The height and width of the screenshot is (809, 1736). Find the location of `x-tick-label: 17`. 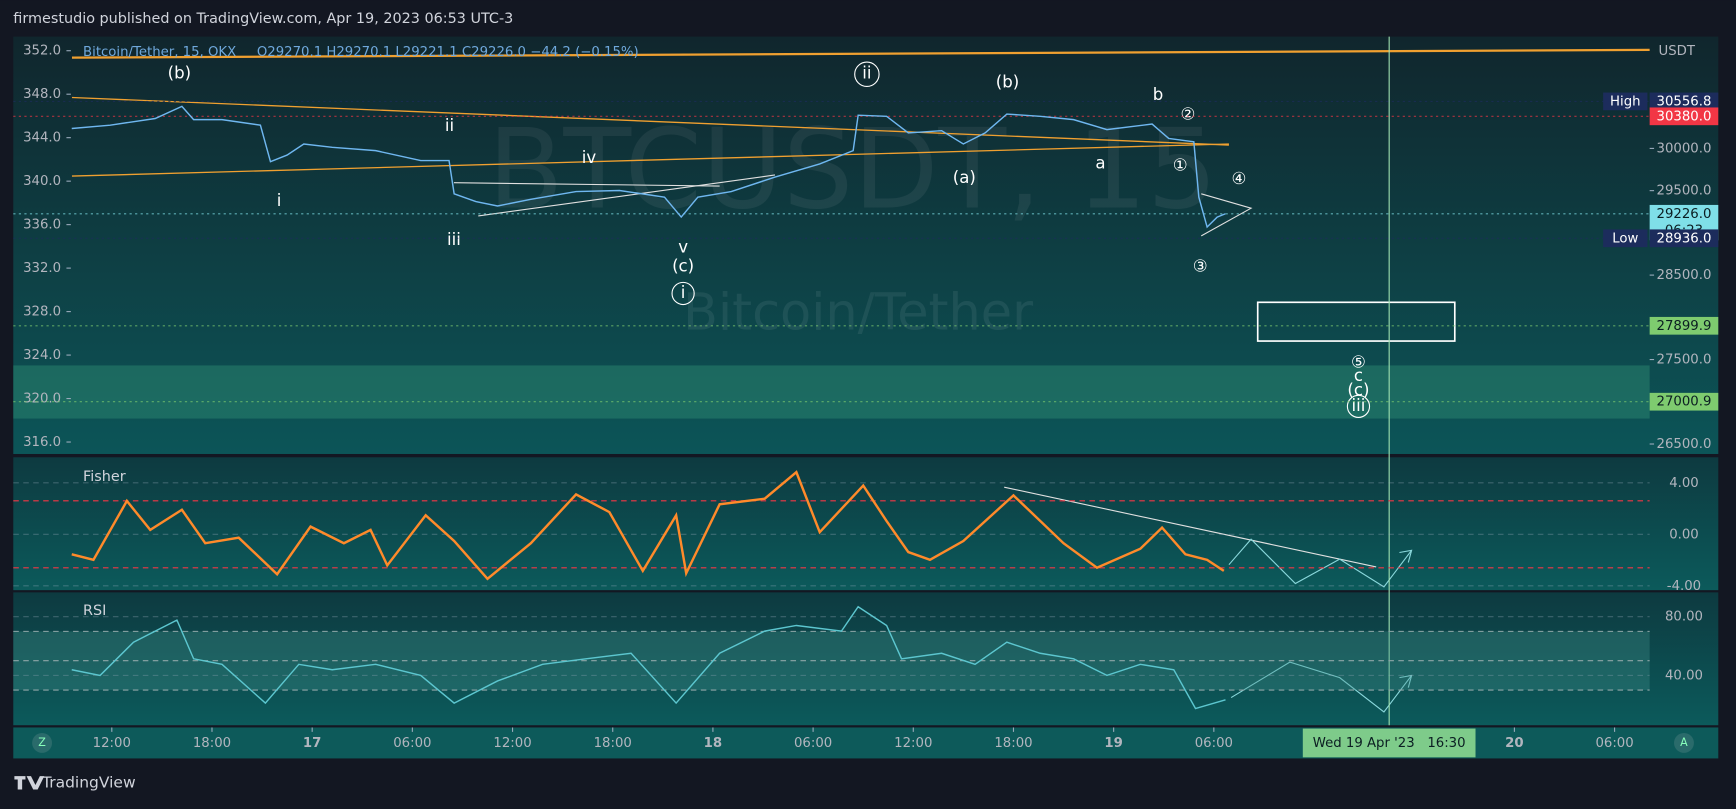

x-tick-label: 17 is located at coordinates (312, 743).